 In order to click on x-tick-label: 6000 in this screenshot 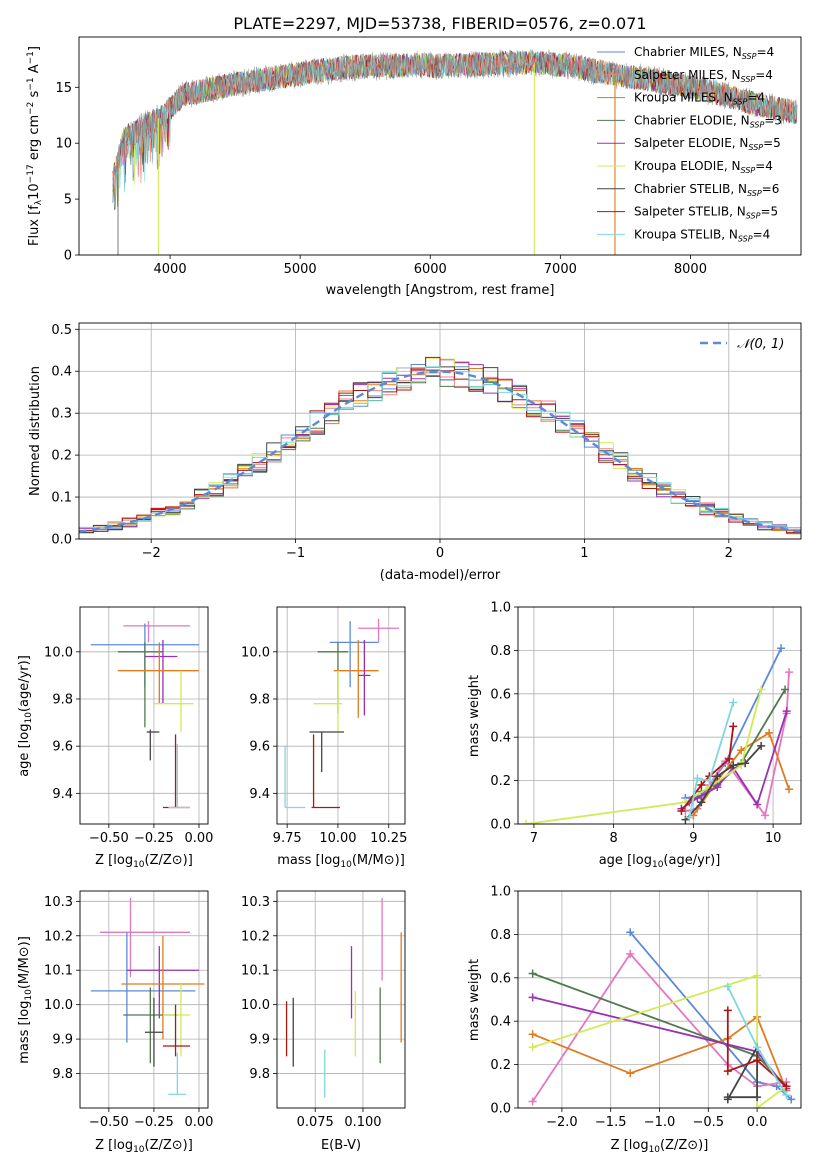, I will do `click(430, 269)`.